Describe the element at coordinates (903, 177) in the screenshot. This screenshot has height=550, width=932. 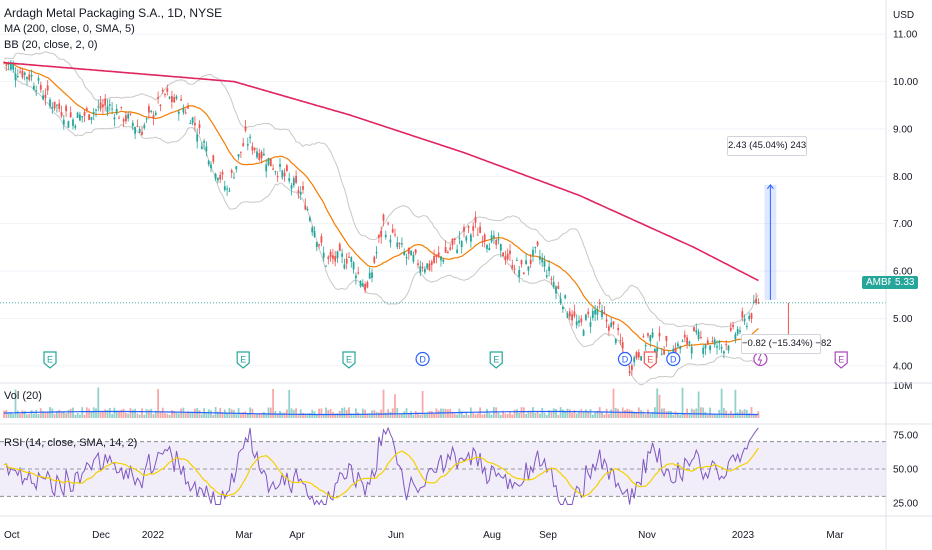
I see `price-tick: 8.00` at that location.